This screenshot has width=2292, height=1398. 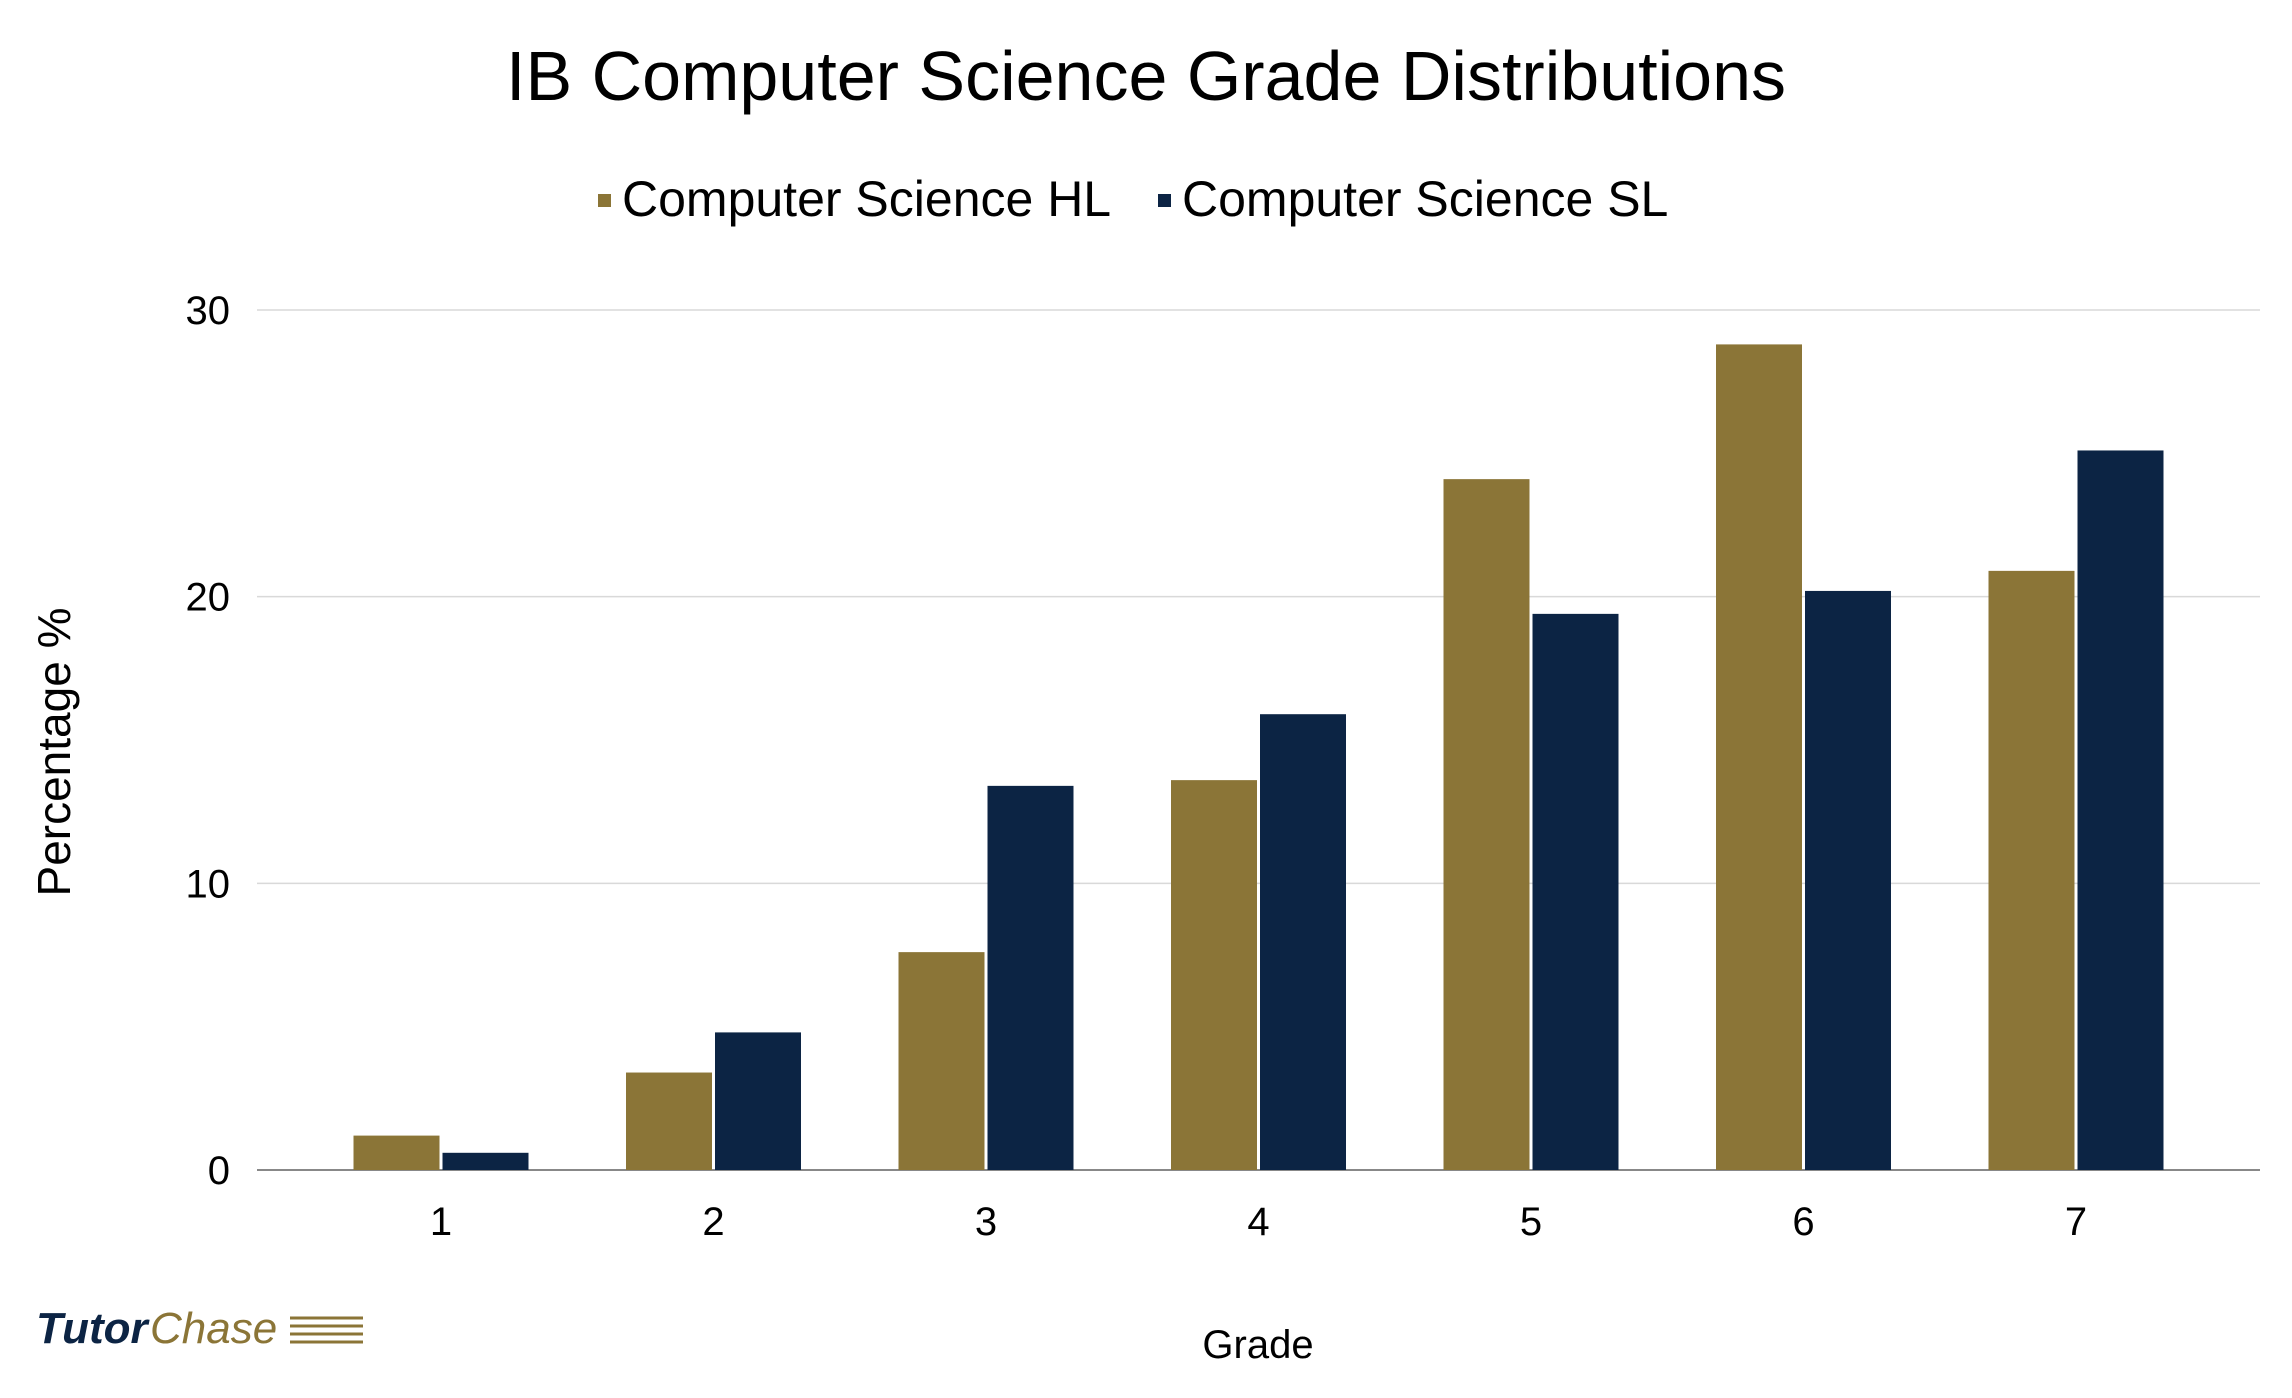 I want to click on y-tick-label: 30, so click(x=208, y=311).